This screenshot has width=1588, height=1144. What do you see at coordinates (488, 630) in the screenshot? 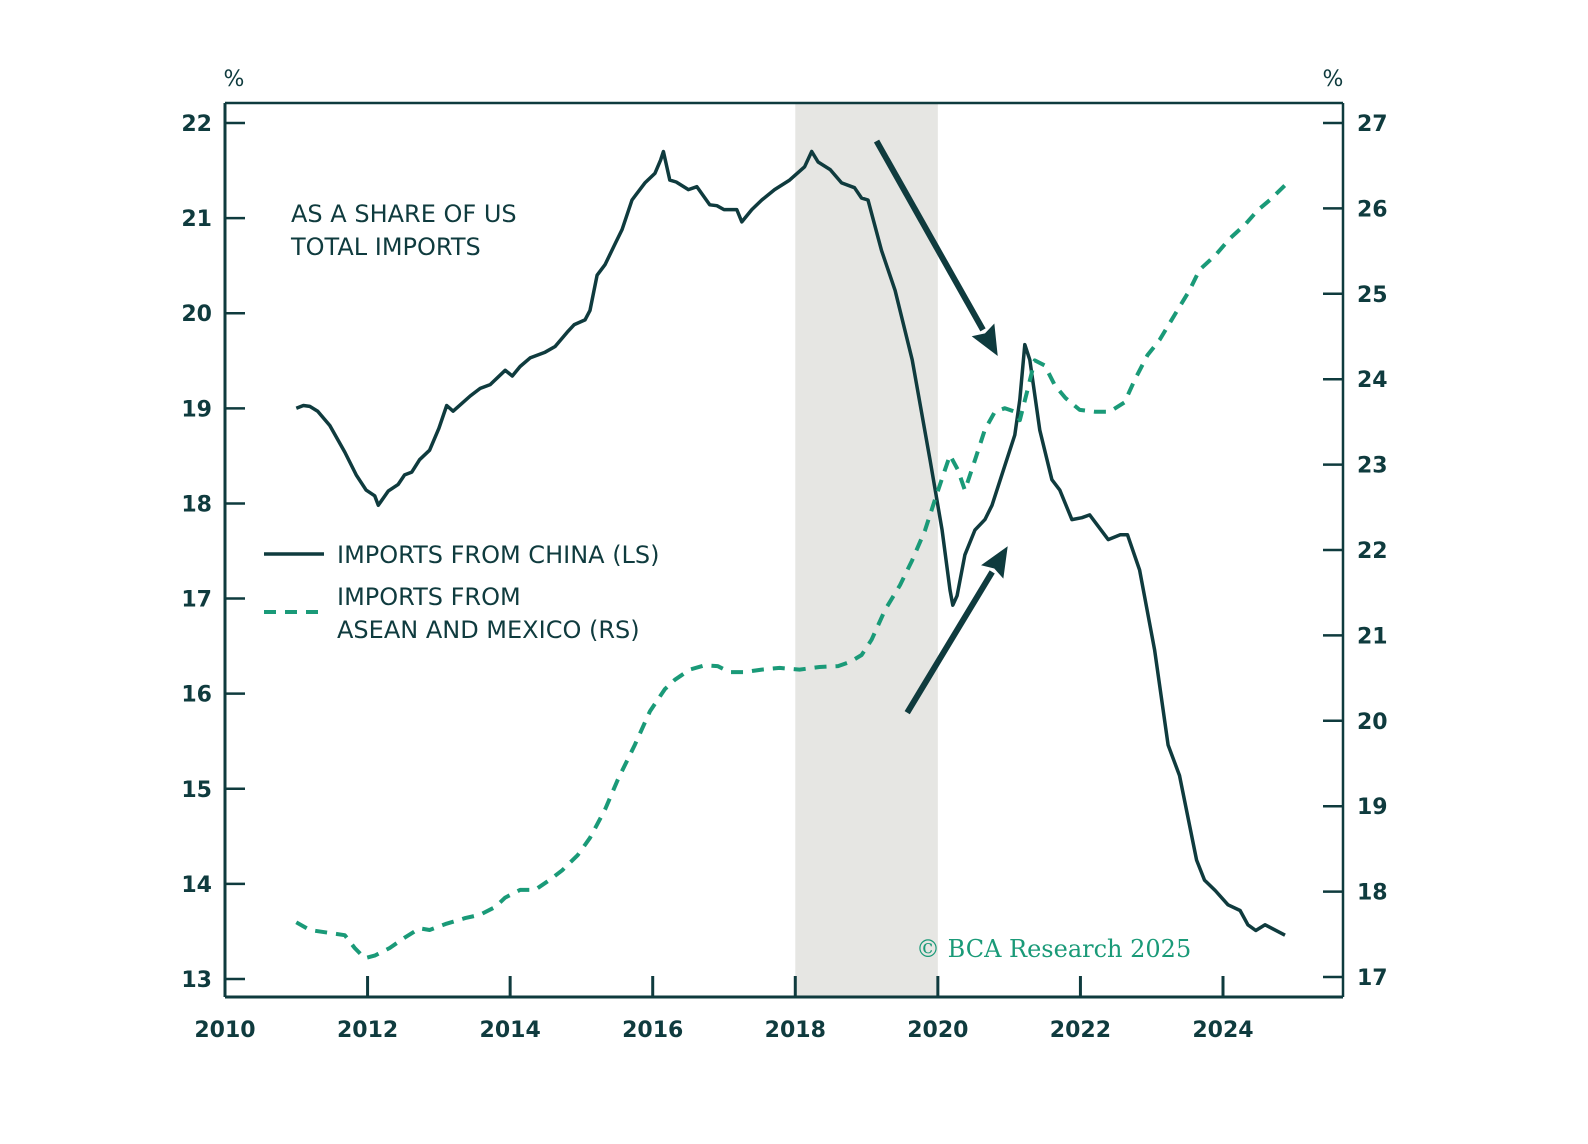
I see `legend-label-asean-line-2: ASEAN AND MEXICO (RS)` at bounding box center [488, 630].